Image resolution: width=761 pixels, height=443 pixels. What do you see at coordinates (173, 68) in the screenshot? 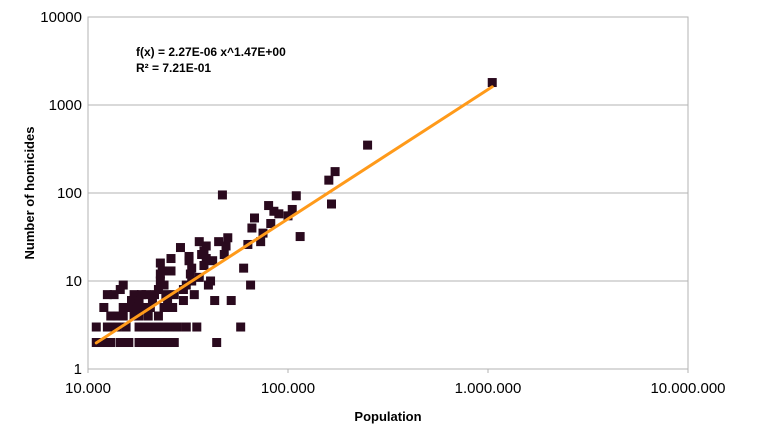
I see `trendline-r-squared: R² = 7.21E-01` at bounding box center [173, 68].